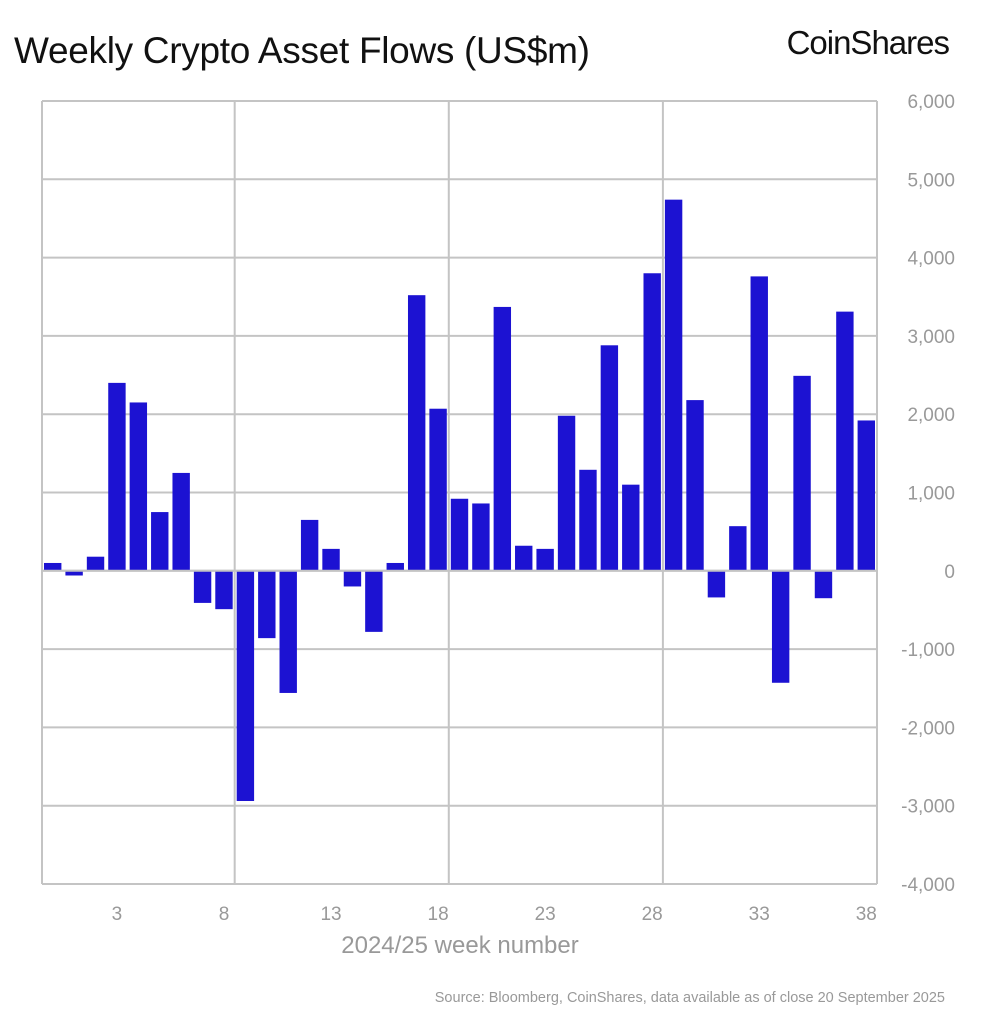 The height and width of the screenshot is (1024, 987). Describe the element at coordinates (928, 650) in the screenshot. I see `y-tick-label: -1,000` at that location.